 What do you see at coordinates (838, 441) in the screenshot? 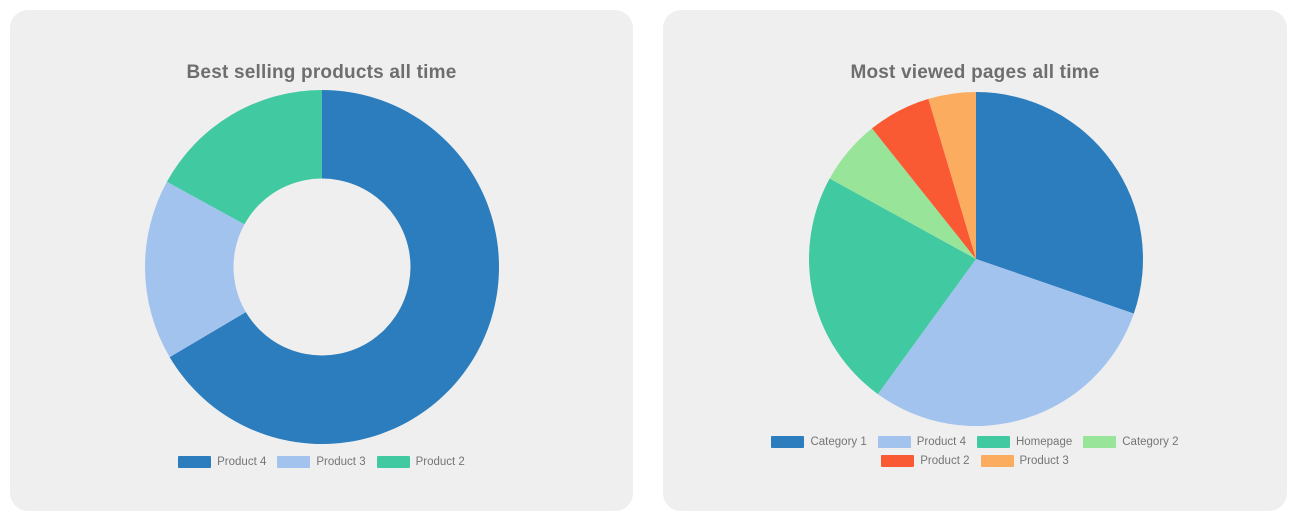
I see `legend-label: Category 1` at bounding box center [838, 441].